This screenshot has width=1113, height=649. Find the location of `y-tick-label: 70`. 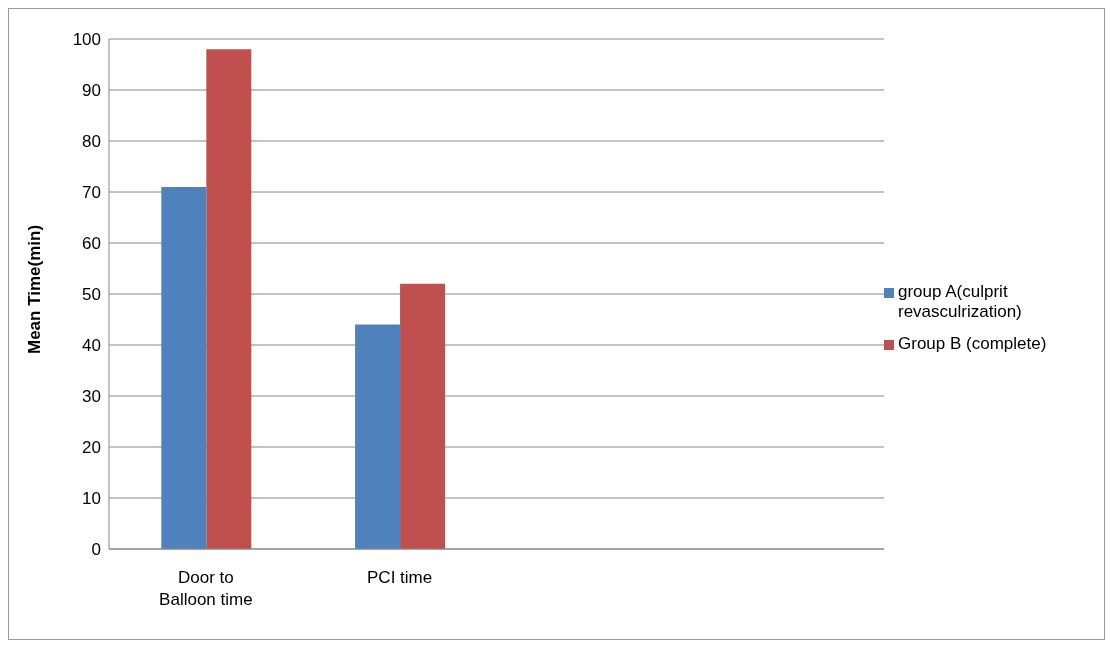

y-tick-label: 70 is located at coordinates (91, 193).